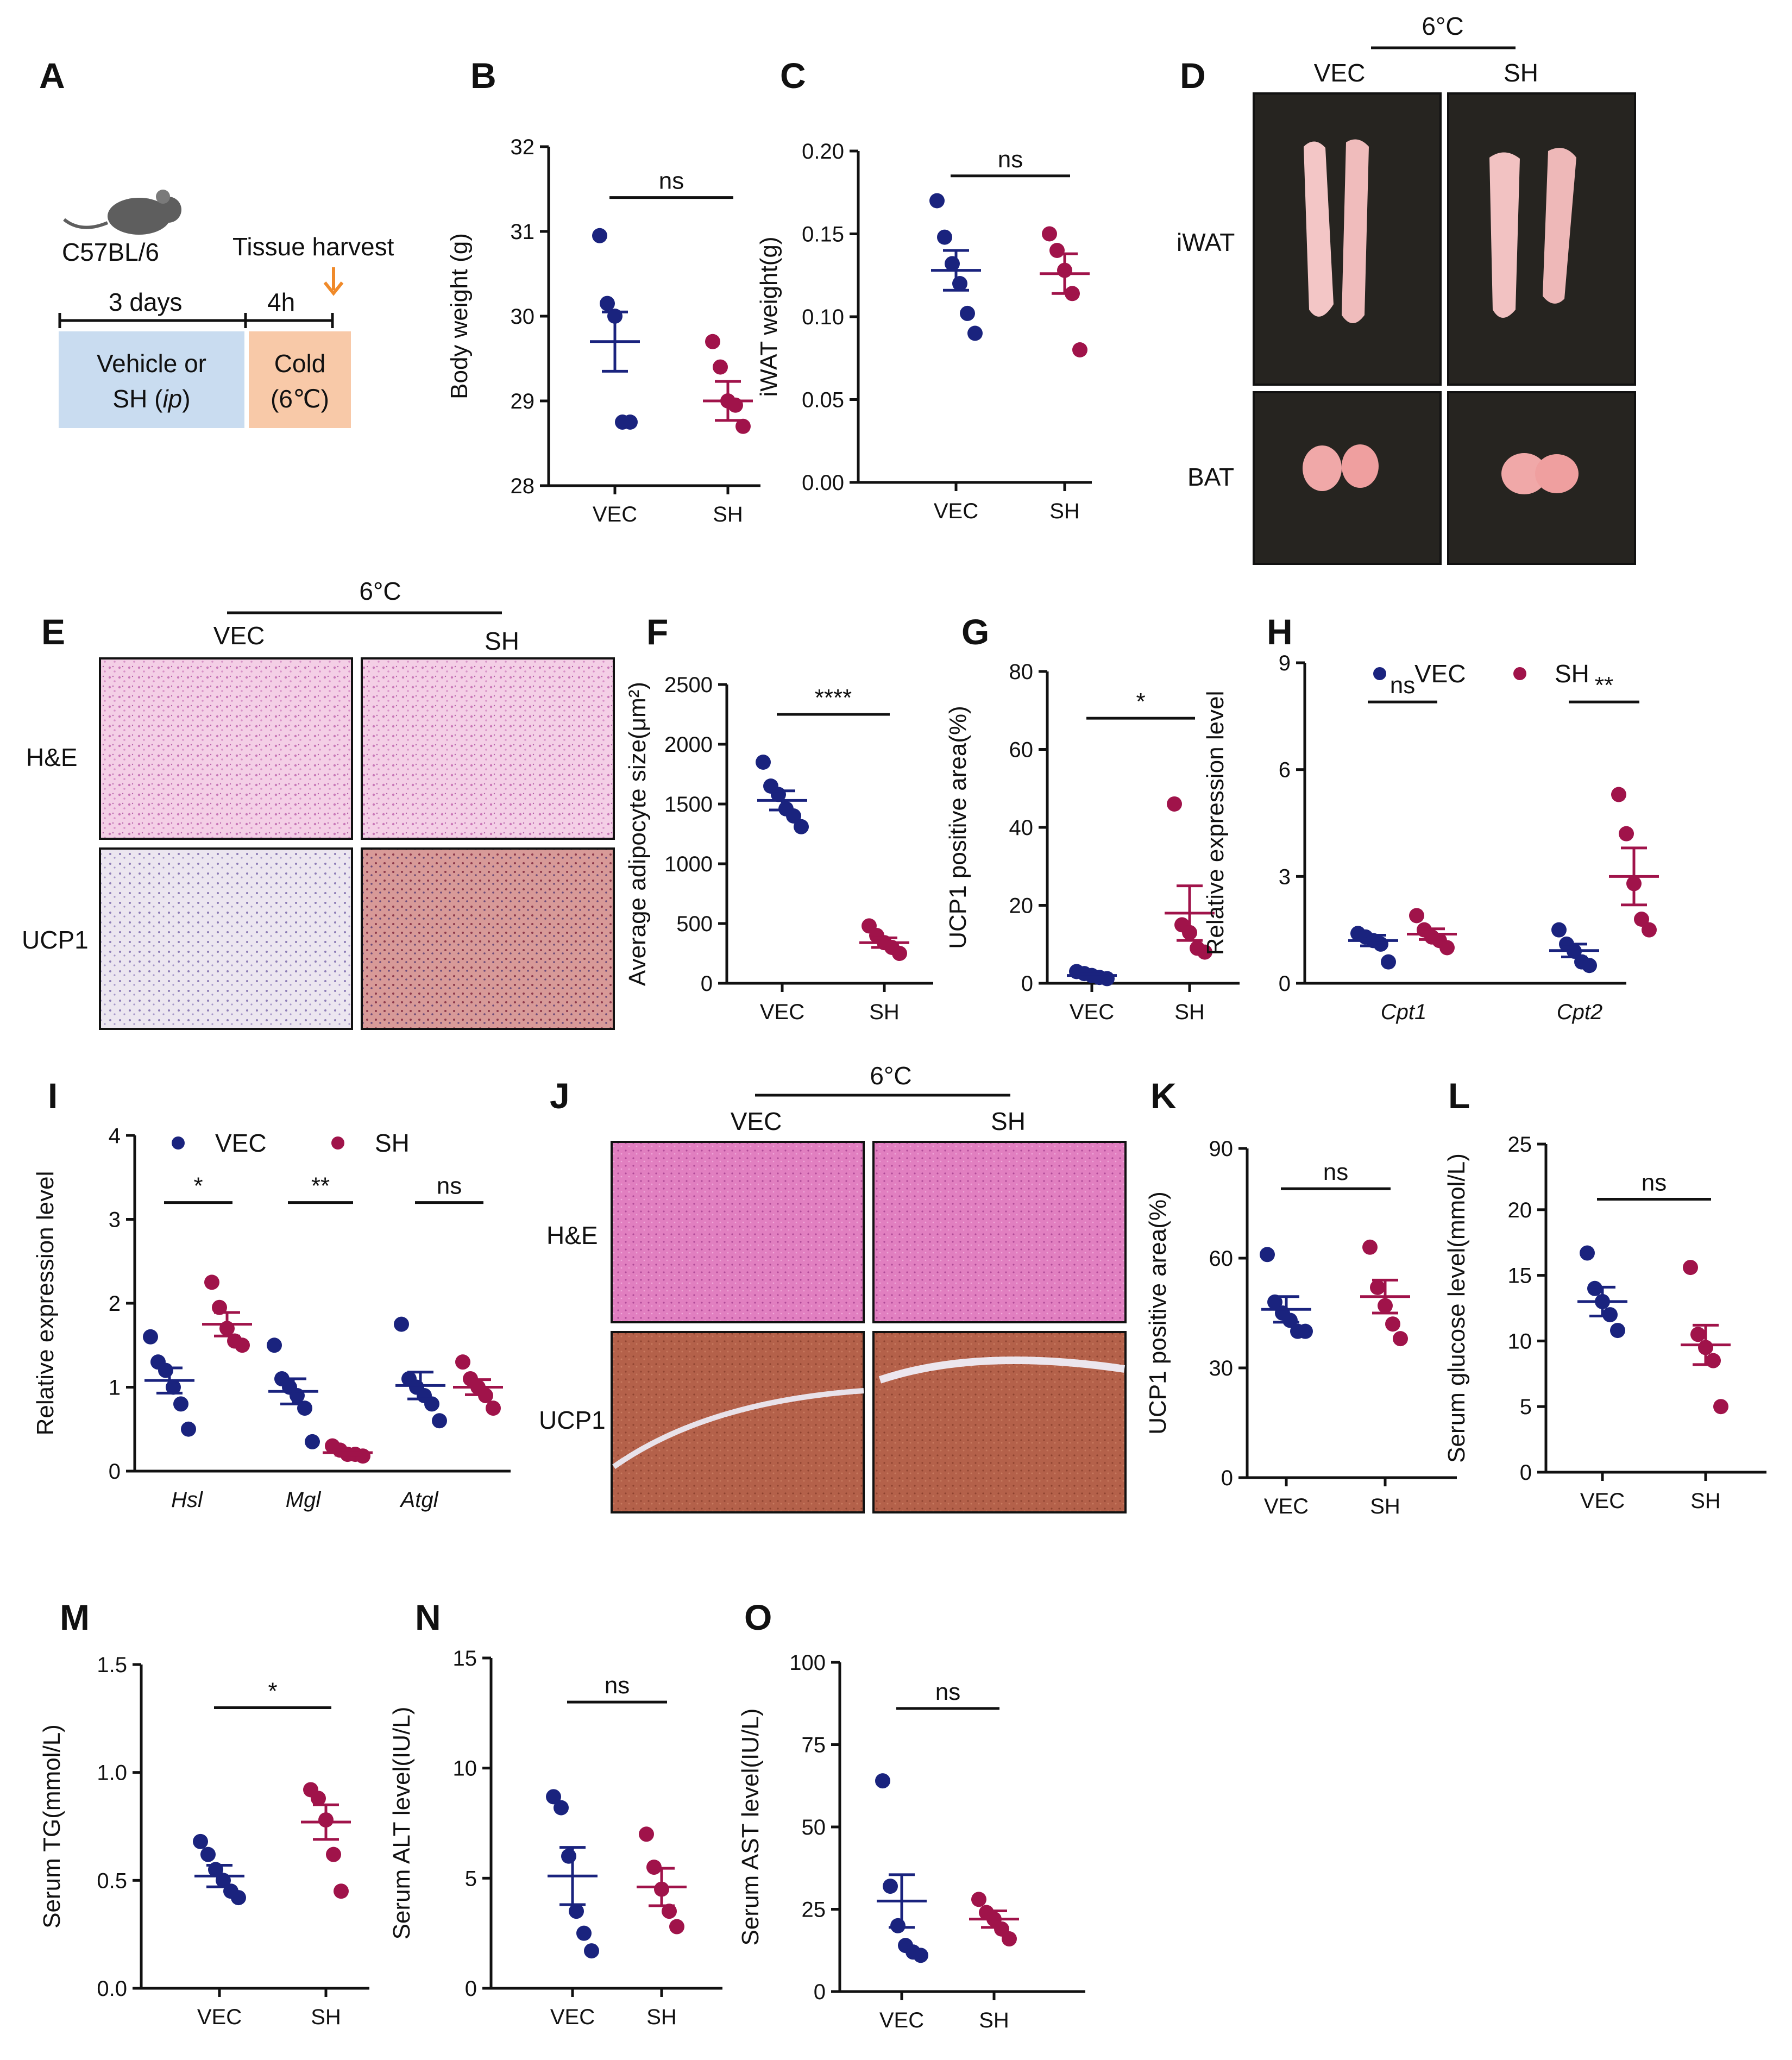  What do you see at coordinates (239, 635) in the screenshot?
I see `col-label-e-vec: VEC` at bounding box center [239, 635].